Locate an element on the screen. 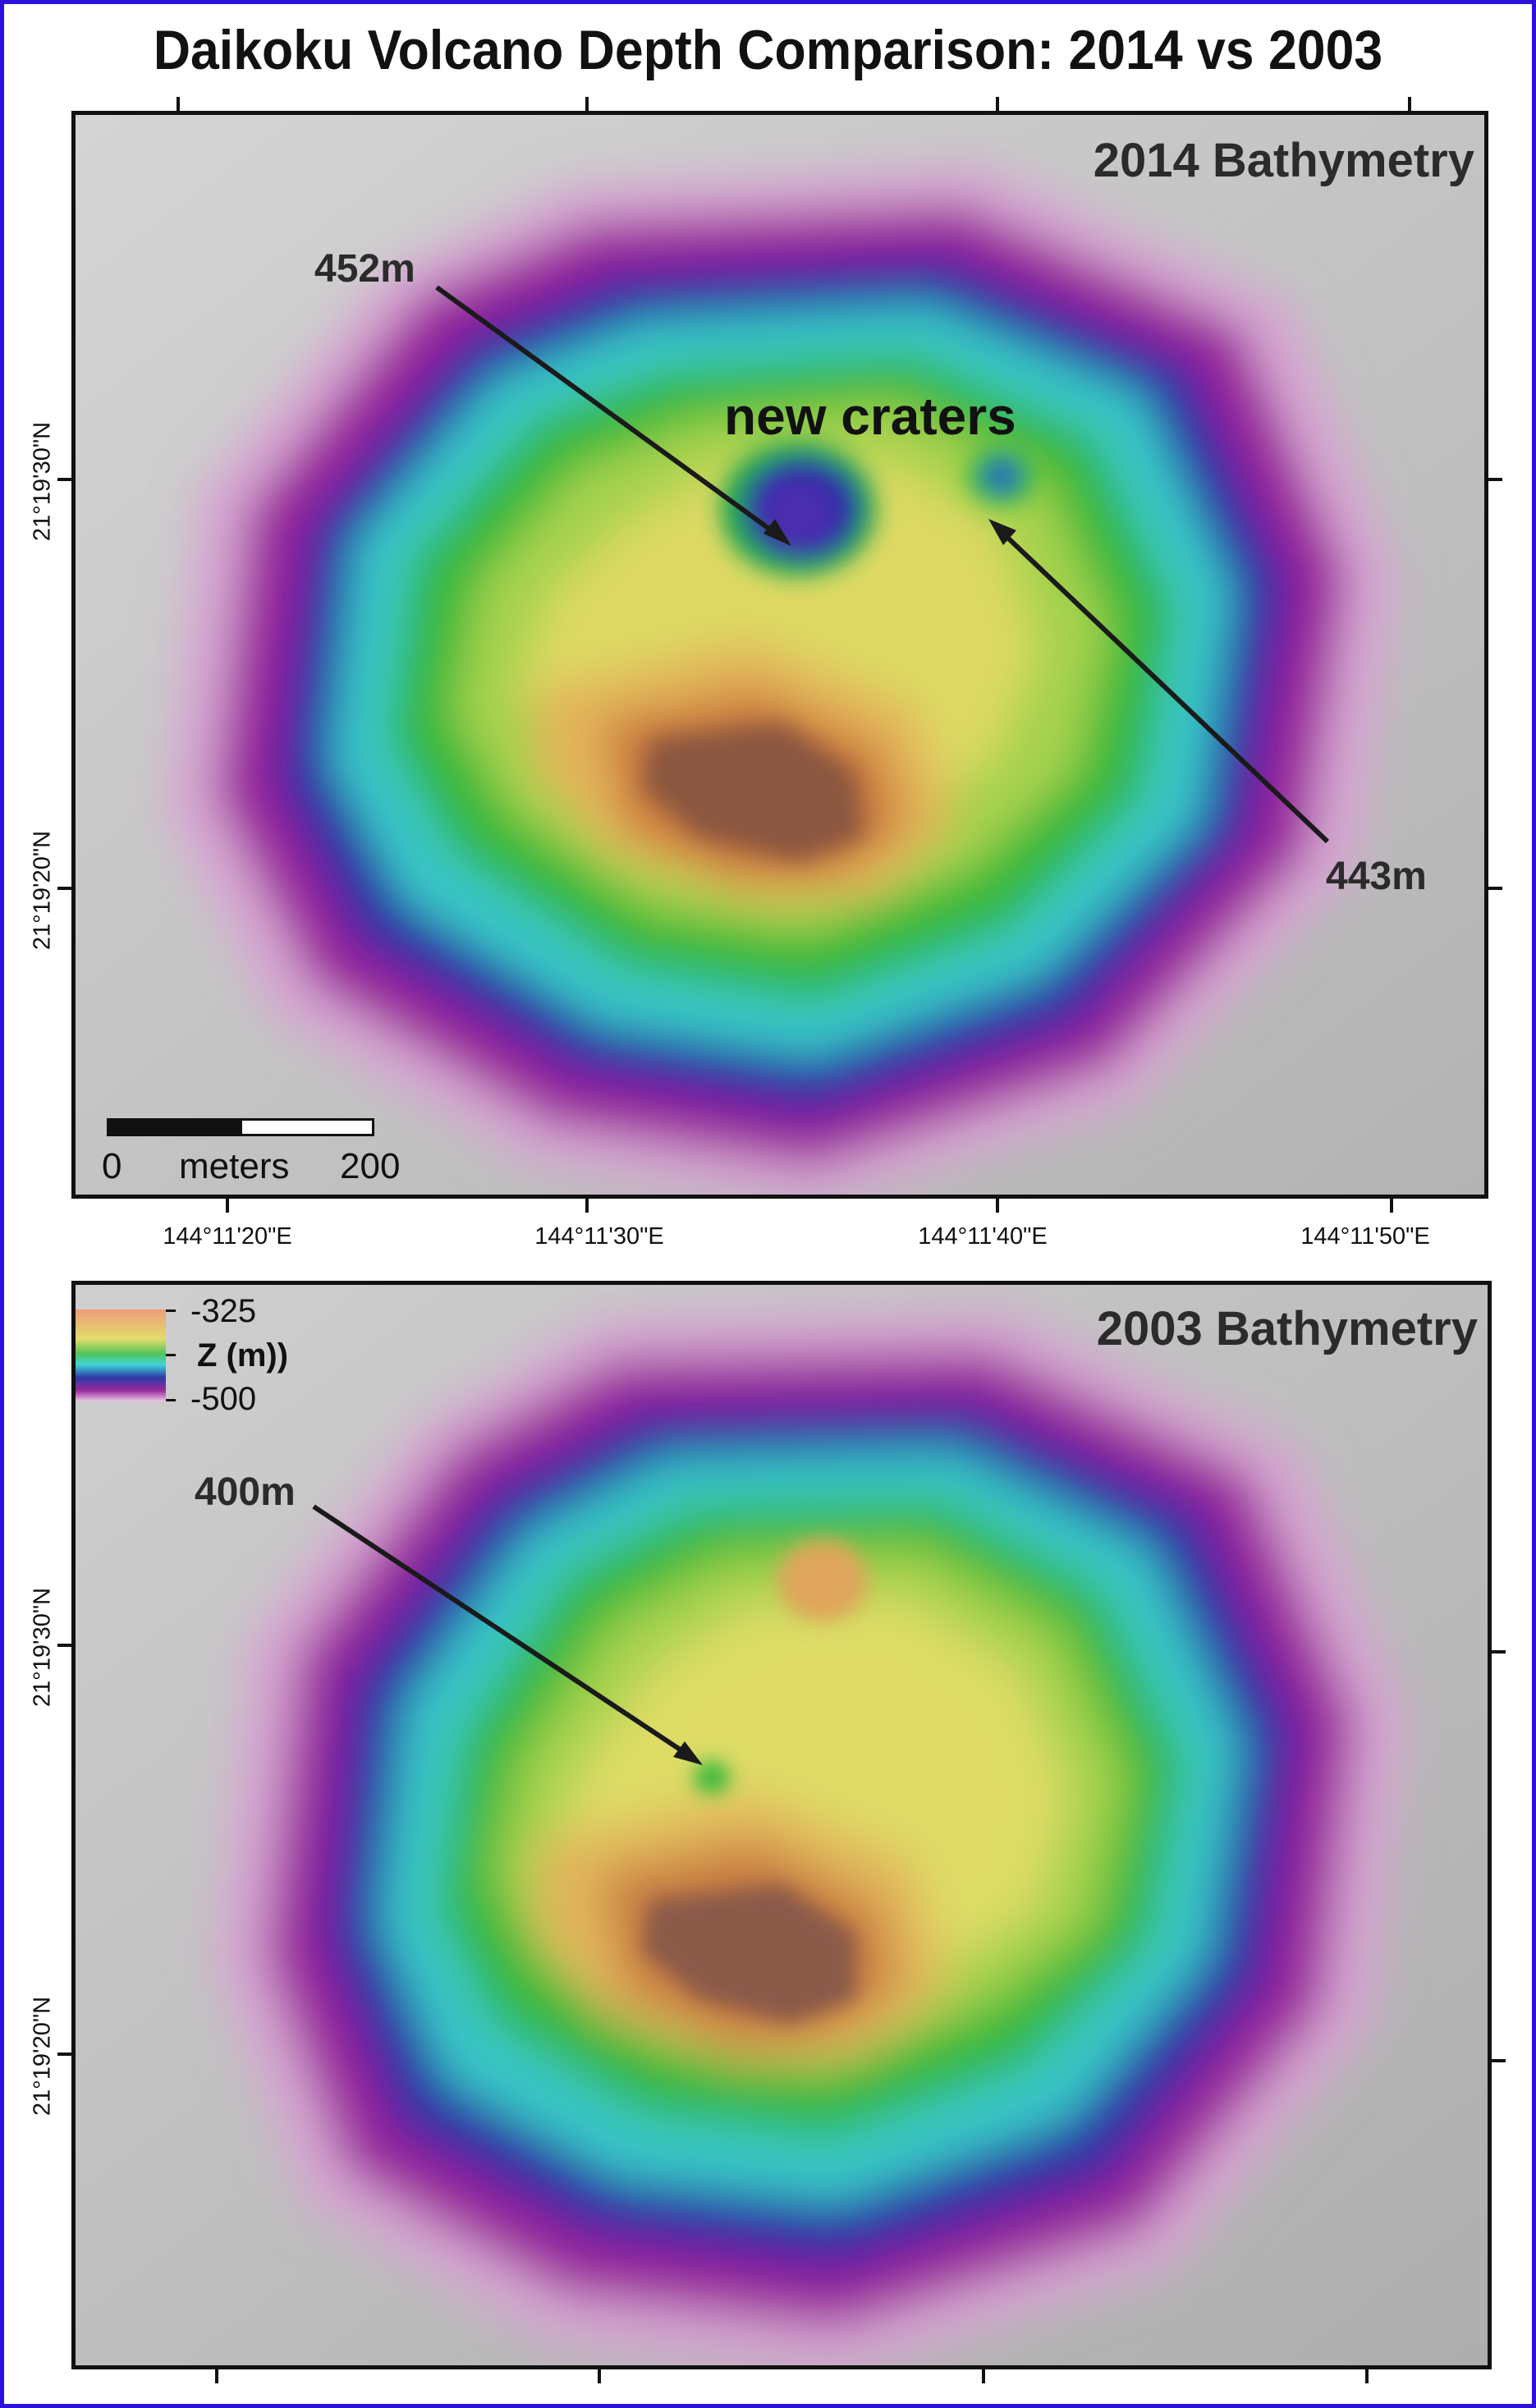  lon-label-2: 144°11'30"E is located at coordinates (599, 1236).